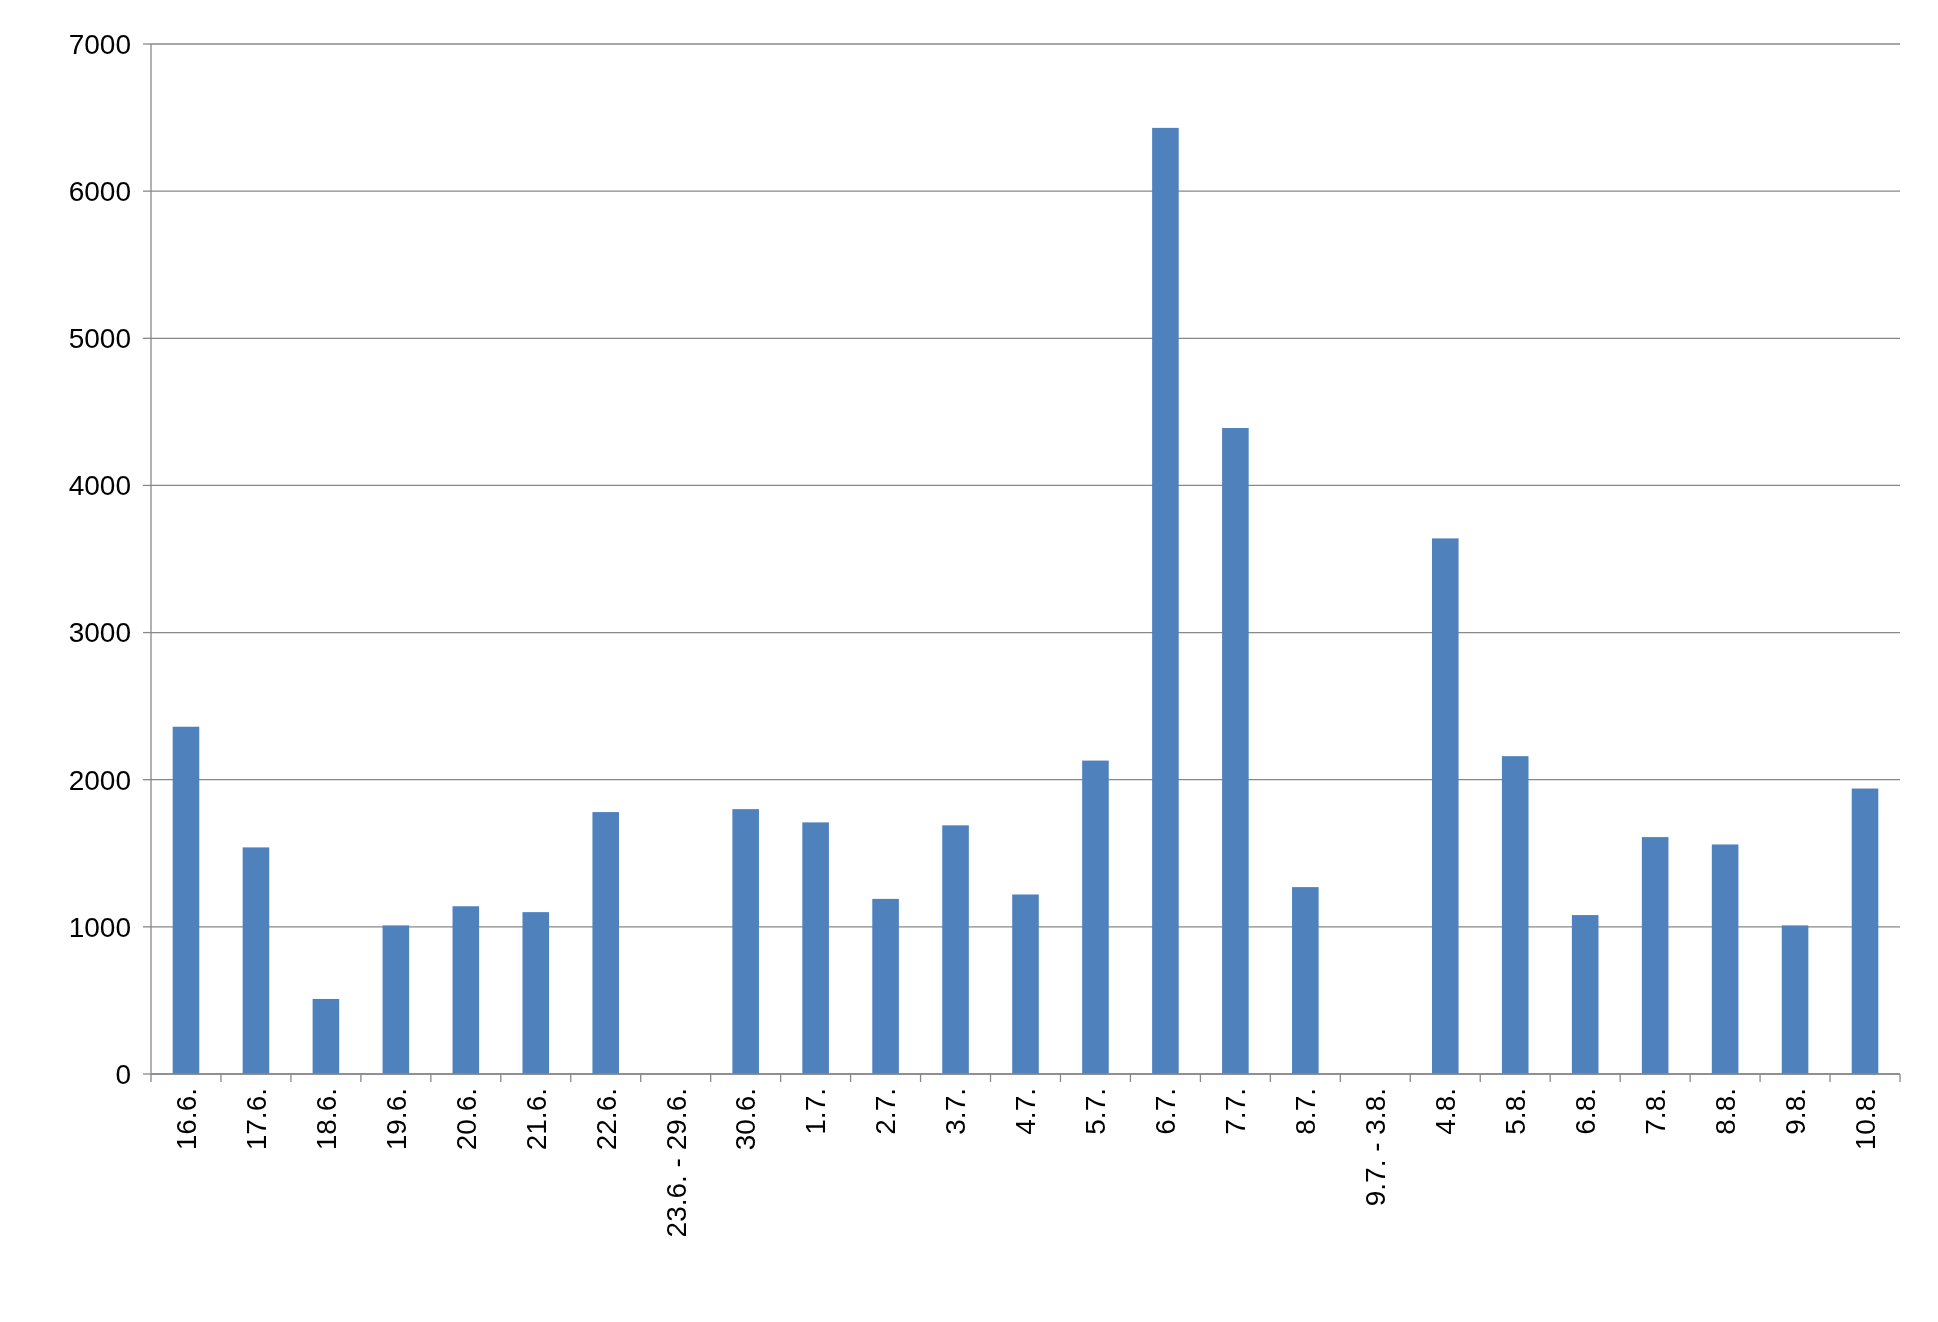 The width and height of the screenshot is (1938, 1322). I want to click on y-tick-label: 3000, so click(99, 633).